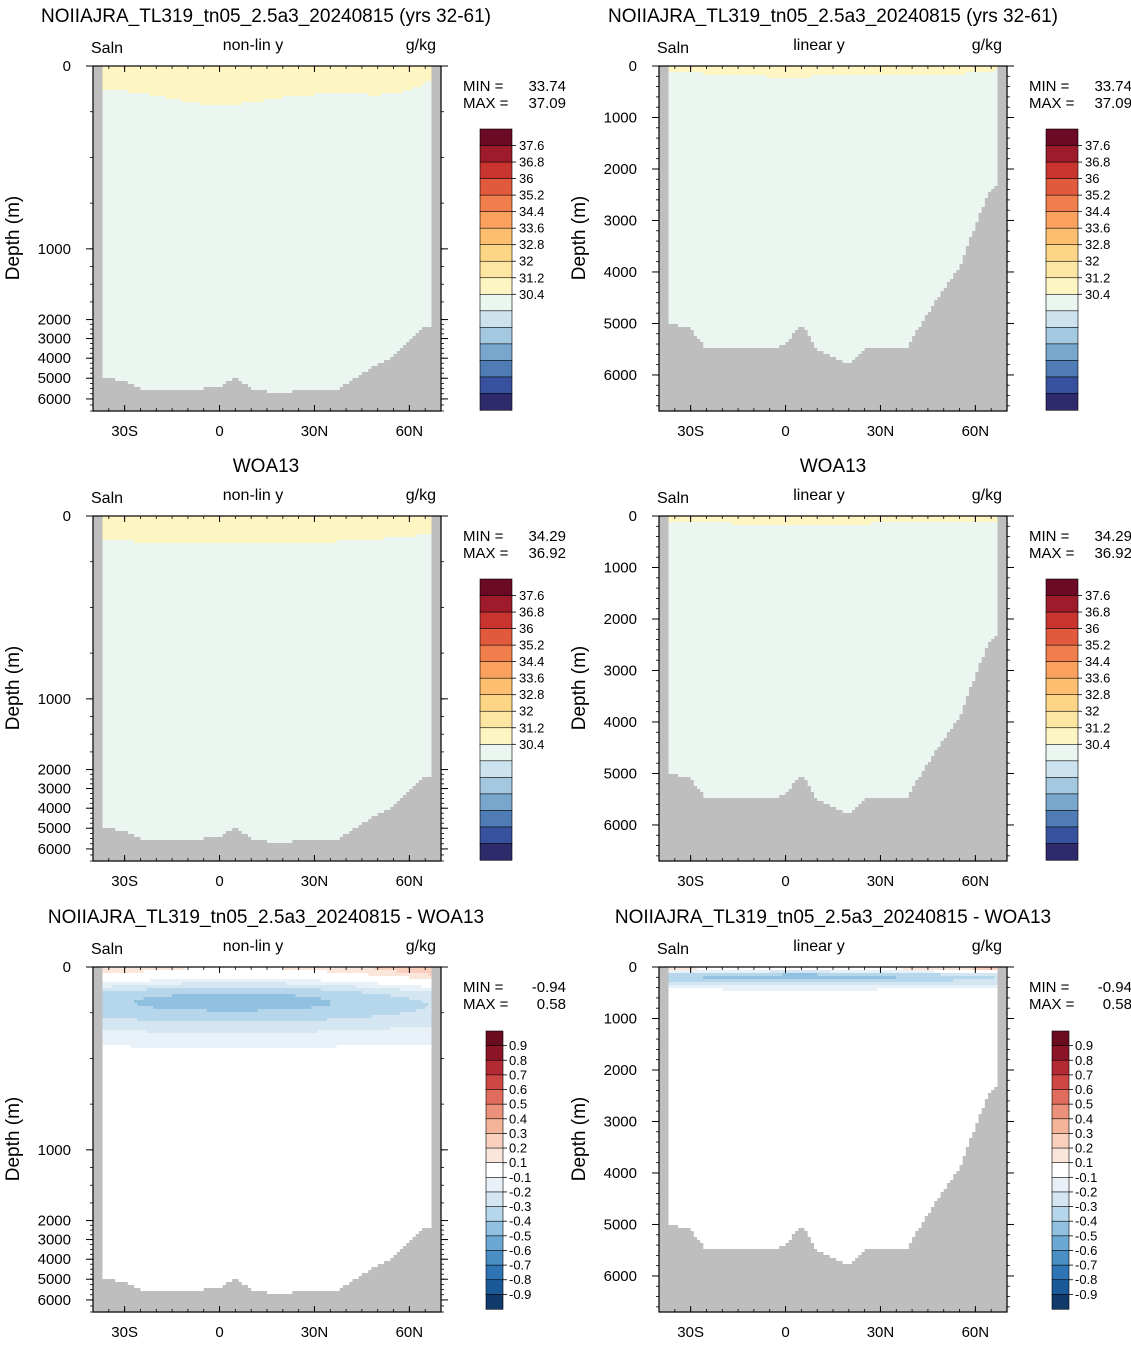 The width and height of the screenshot is (1131, 1354). I want to click on min-label: MIN =, so click(483, 86).